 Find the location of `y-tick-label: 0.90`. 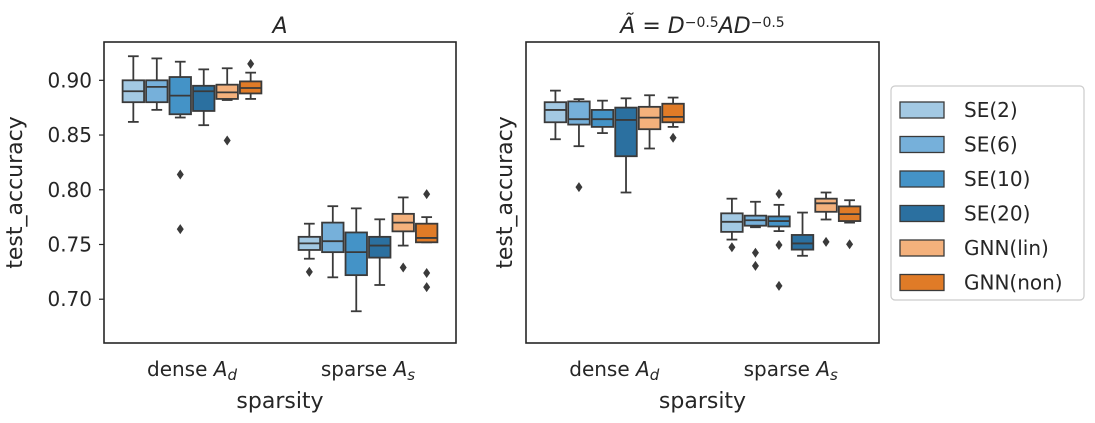

y-tick-label: 0.90 is located at coordinates (69, 80).